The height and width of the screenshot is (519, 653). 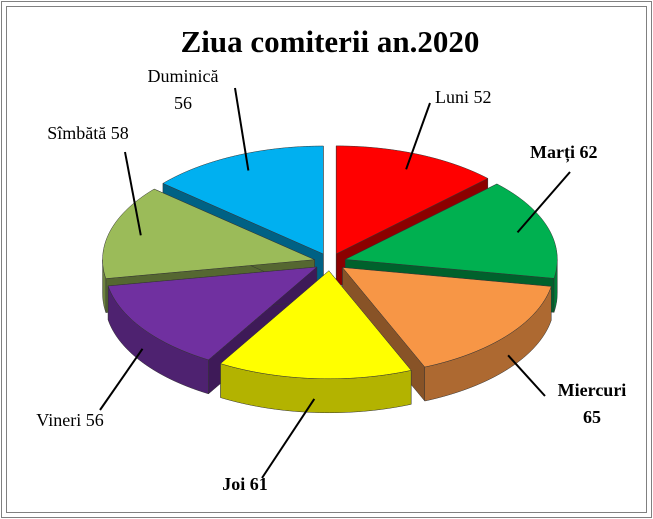 I want to click on label-value: 52, so click(x=483, y=97).